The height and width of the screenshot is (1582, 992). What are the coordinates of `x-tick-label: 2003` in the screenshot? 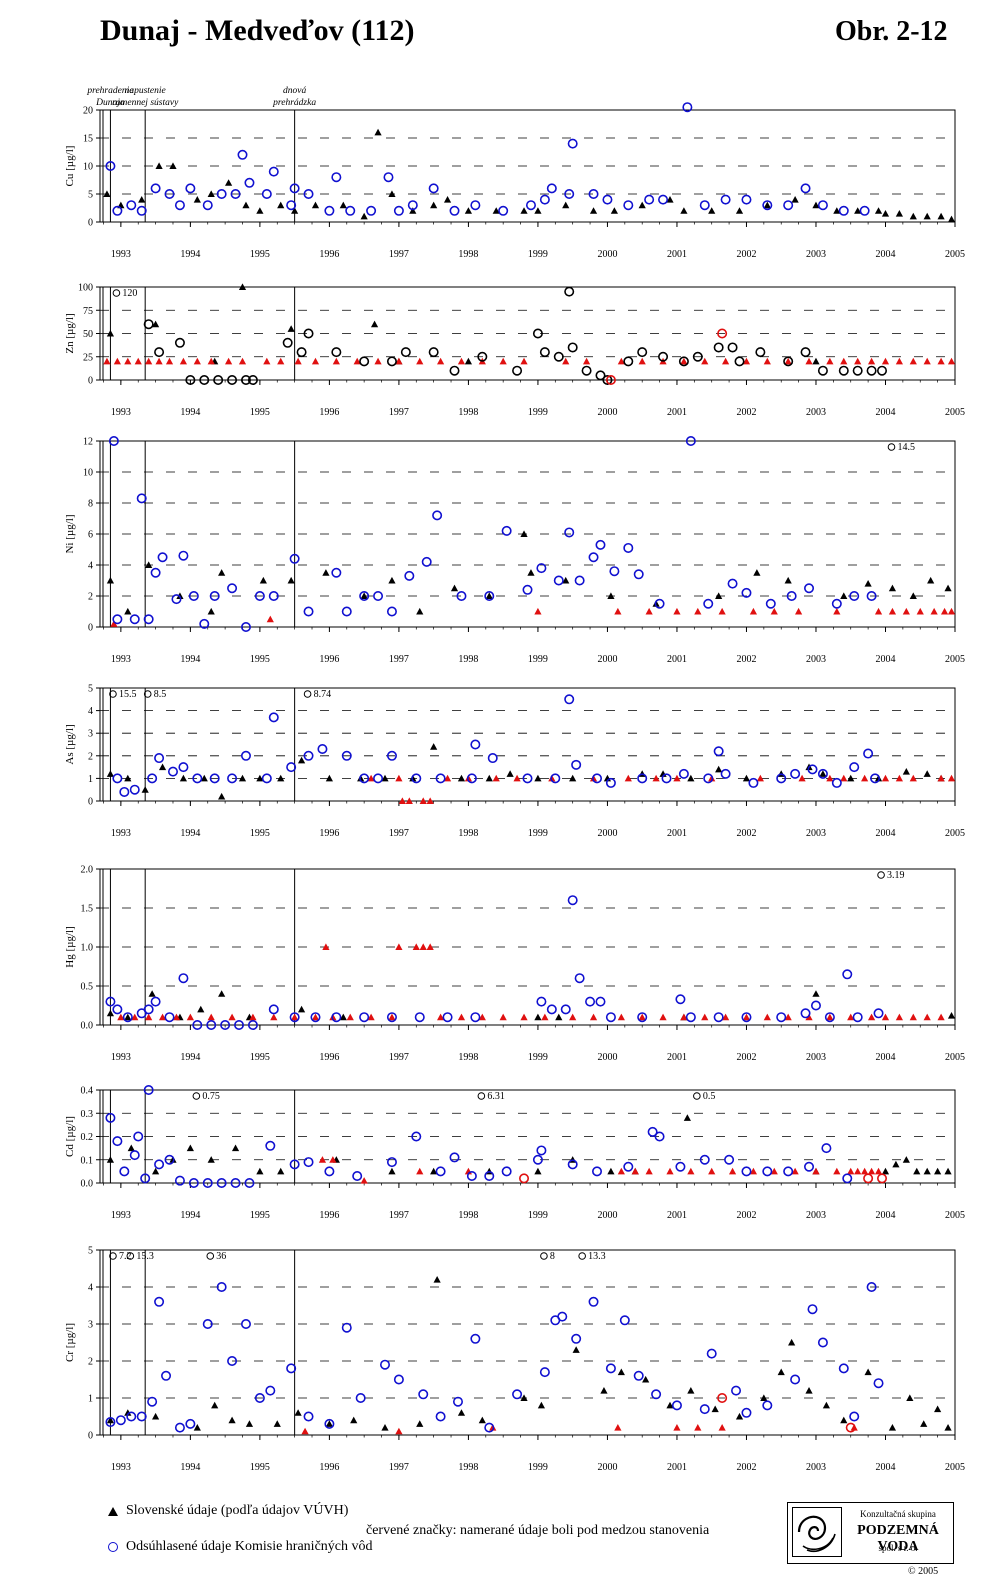 It's located at (816, 1215).